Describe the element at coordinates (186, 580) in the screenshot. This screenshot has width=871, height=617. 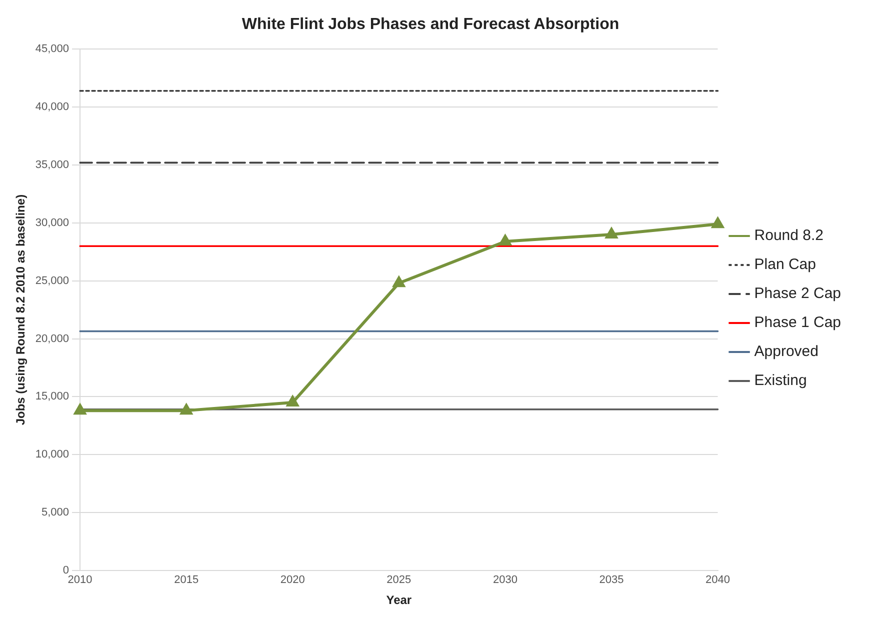
I see `x-tick-label: 2015` at that location.